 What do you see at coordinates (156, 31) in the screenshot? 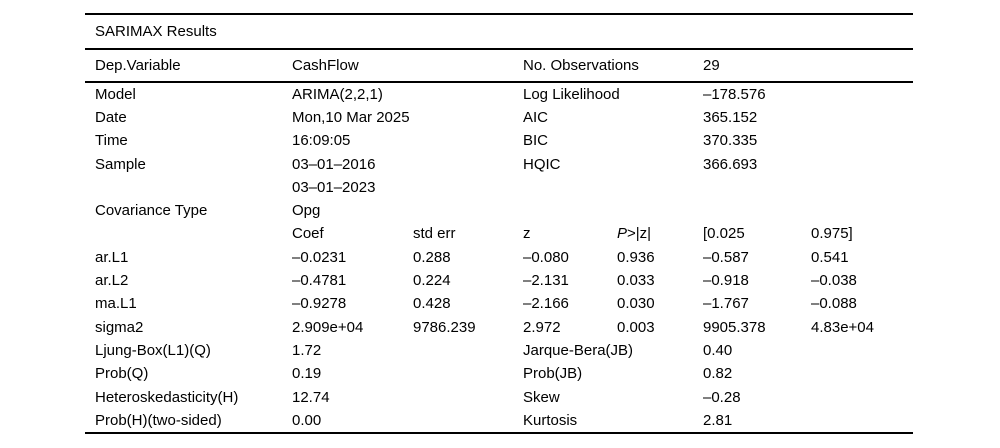
I see `page-title: SARIMAX Results` at bounding box center [156, 31].